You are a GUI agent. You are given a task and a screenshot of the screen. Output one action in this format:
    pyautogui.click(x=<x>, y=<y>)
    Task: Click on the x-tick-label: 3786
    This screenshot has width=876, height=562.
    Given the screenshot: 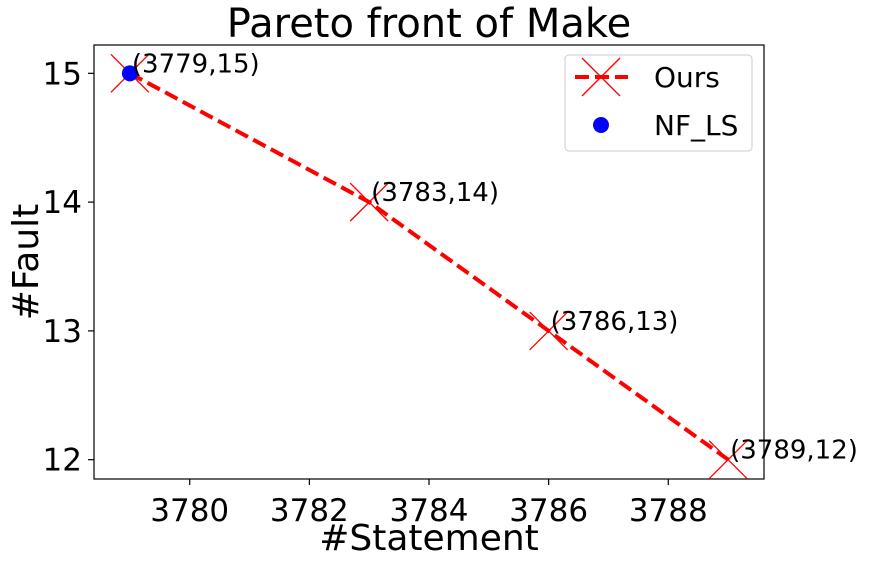 What is the action you would take?
    pyautogui.click(x=548, y=511)
    